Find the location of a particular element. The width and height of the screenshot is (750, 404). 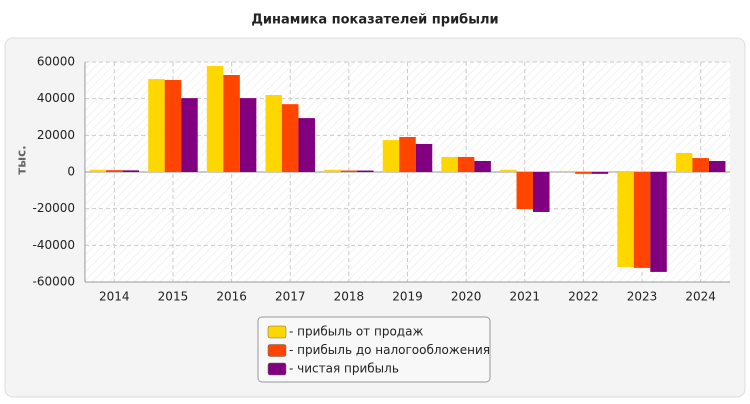

y-tick-label: 40000 is located at coordinates (56, 98).